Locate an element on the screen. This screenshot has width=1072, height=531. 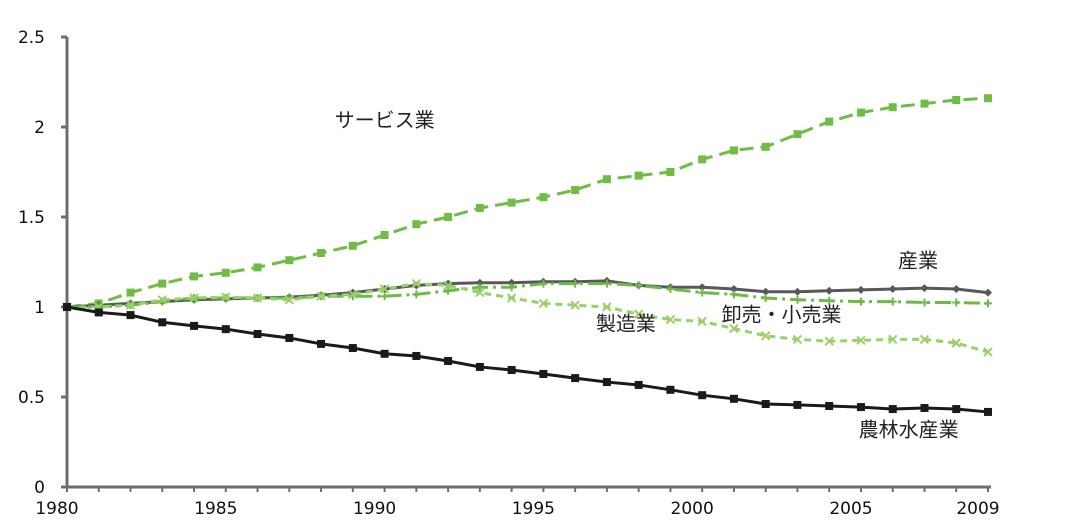
x-tick-label: 1990 is located at coordinates (374, 509).